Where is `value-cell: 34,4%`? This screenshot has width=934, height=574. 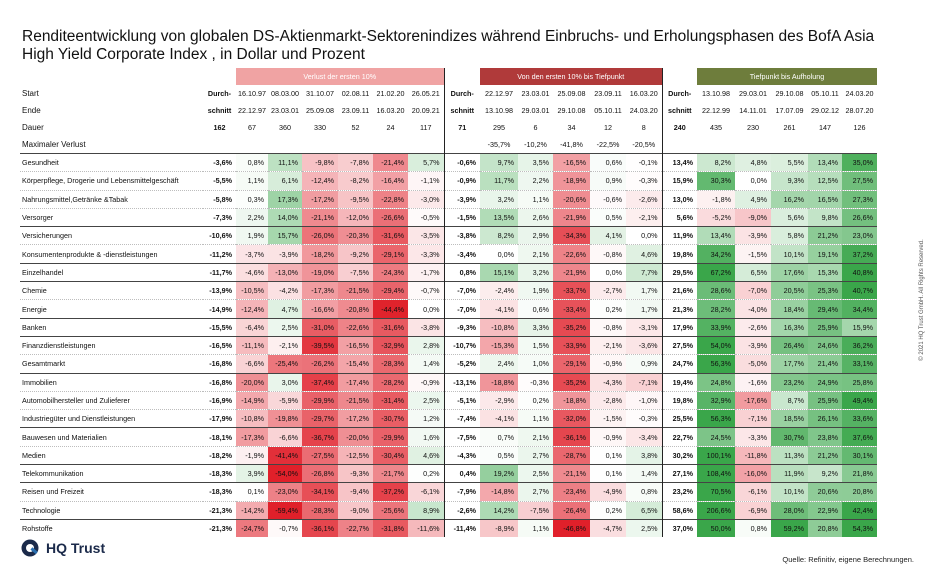 value-cell: 34,4% is located at coordinates (859, 309).